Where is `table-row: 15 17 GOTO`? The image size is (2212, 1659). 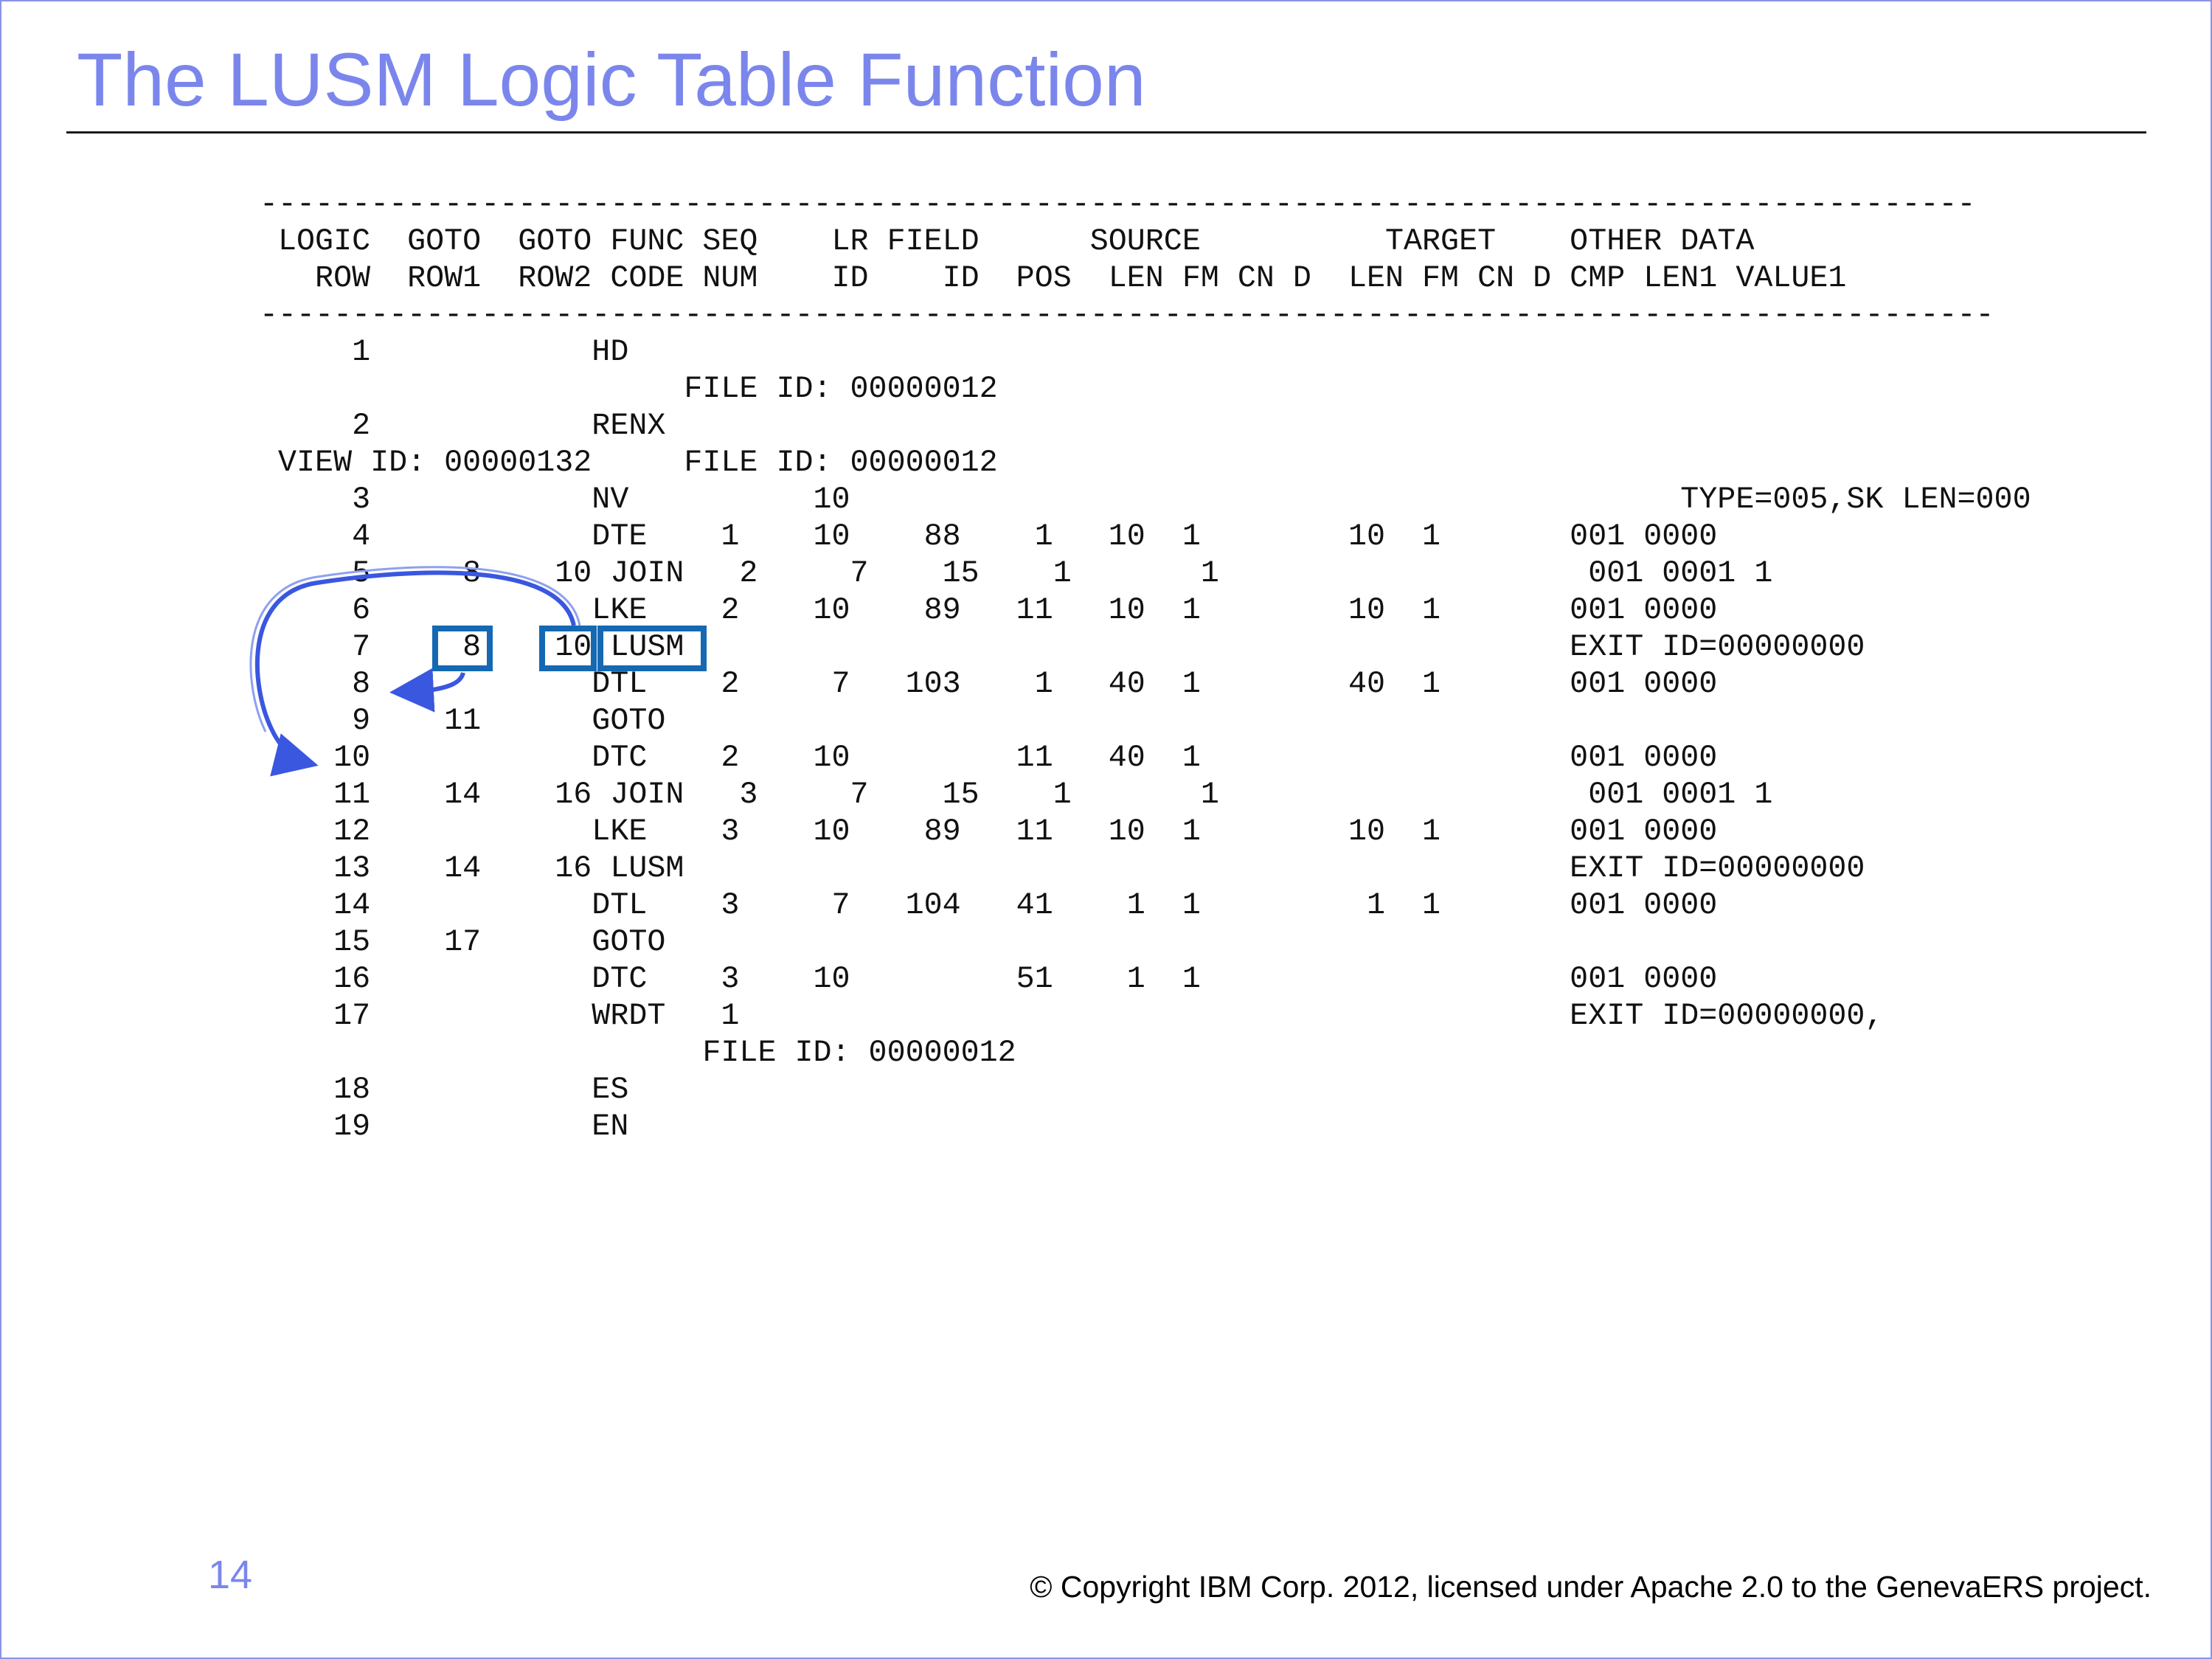 table-row: 15 17 GOTO is located at coordinates (463, 942).